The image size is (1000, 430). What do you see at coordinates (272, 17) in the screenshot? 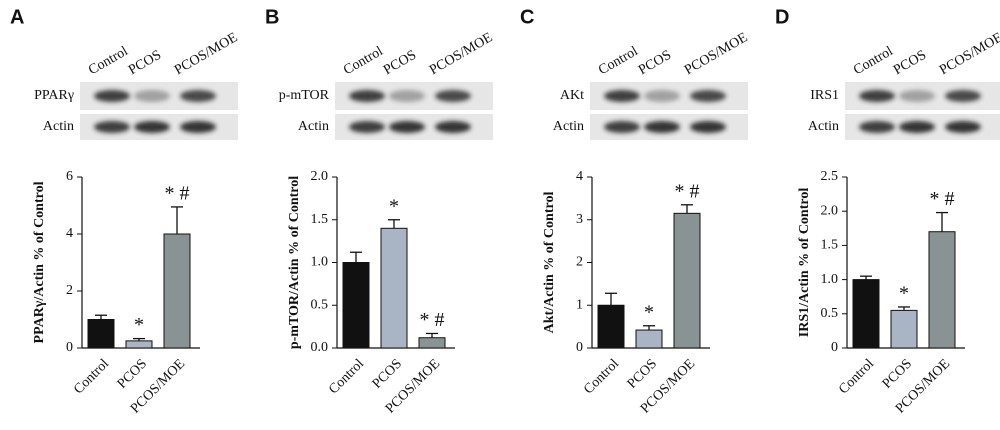
I see `panel-letter: B` at bounding box center [272, 17].